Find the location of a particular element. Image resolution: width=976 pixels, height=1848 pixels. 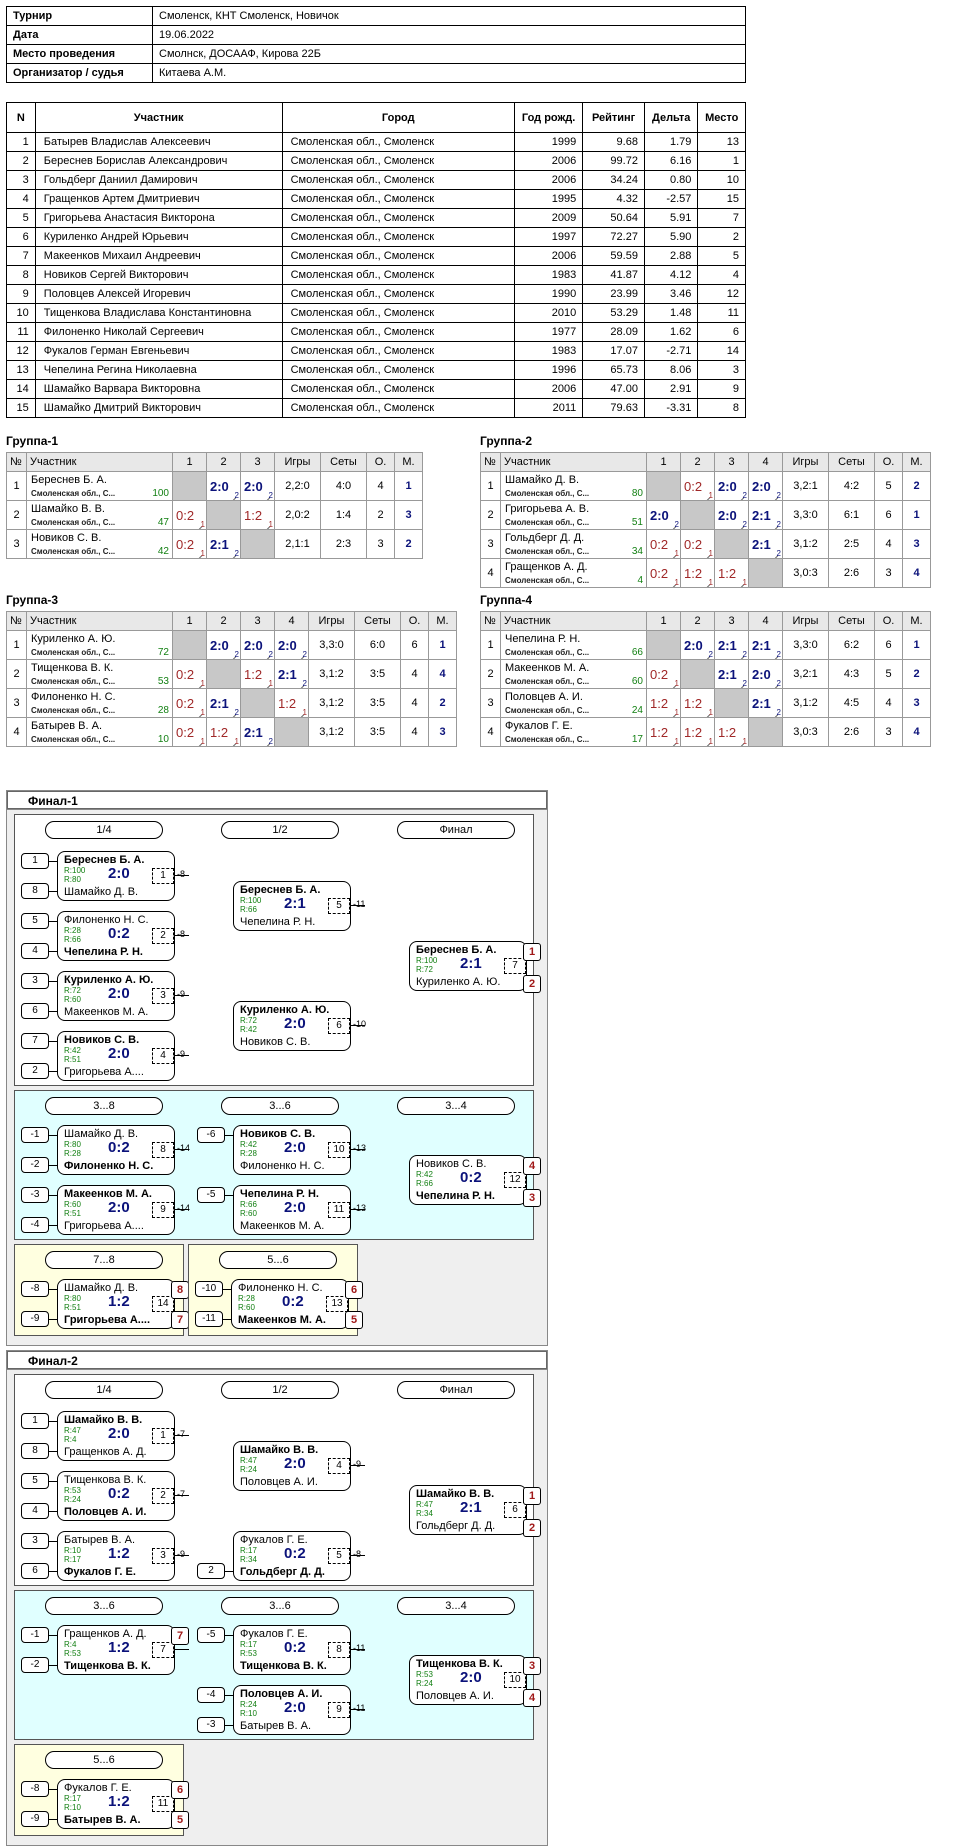

game-number: 1 is located at coordinates (163, 876).